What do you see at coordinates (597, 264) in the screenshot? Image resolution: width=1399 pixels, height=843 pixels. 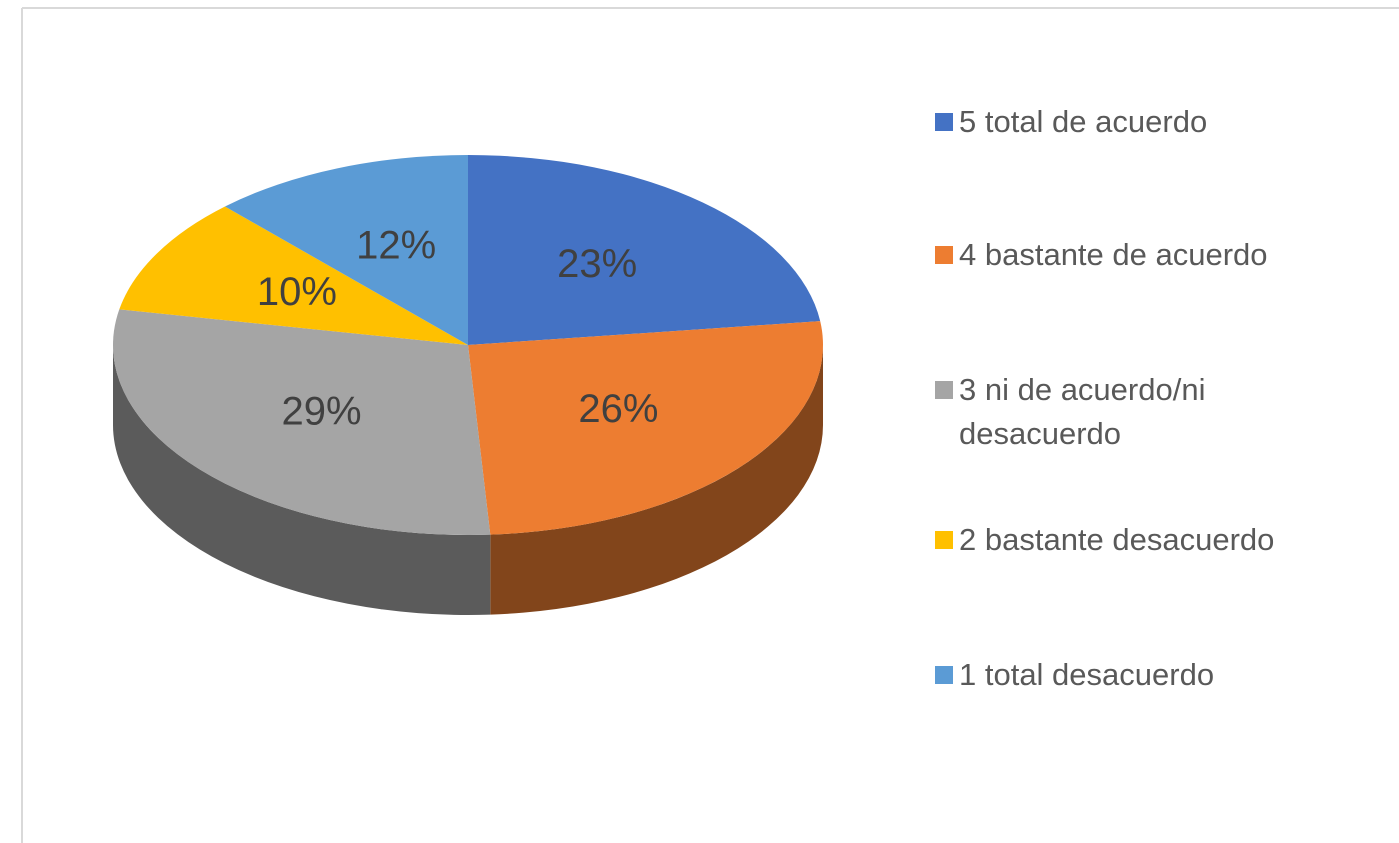 I see `data-label: 23%` at bounding box center [597, 264].